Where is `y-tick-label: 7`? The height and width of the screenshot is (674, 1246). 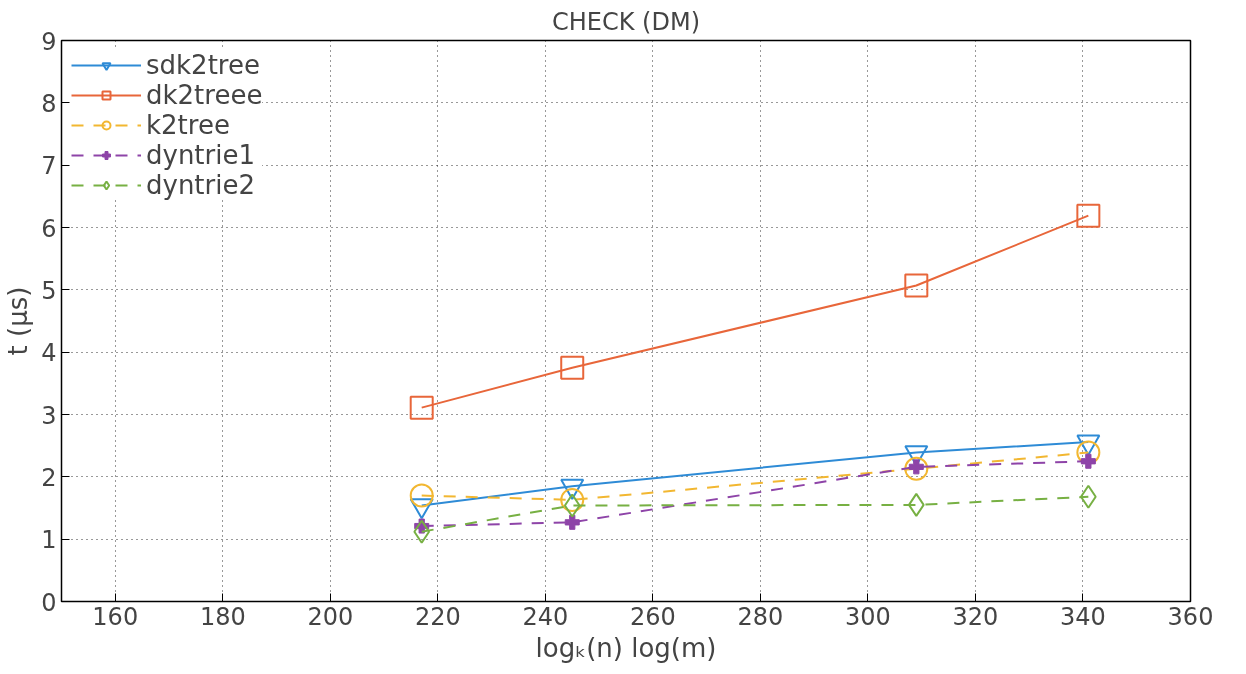 y-tick-label: 7 is located at coordinates (49, 166).